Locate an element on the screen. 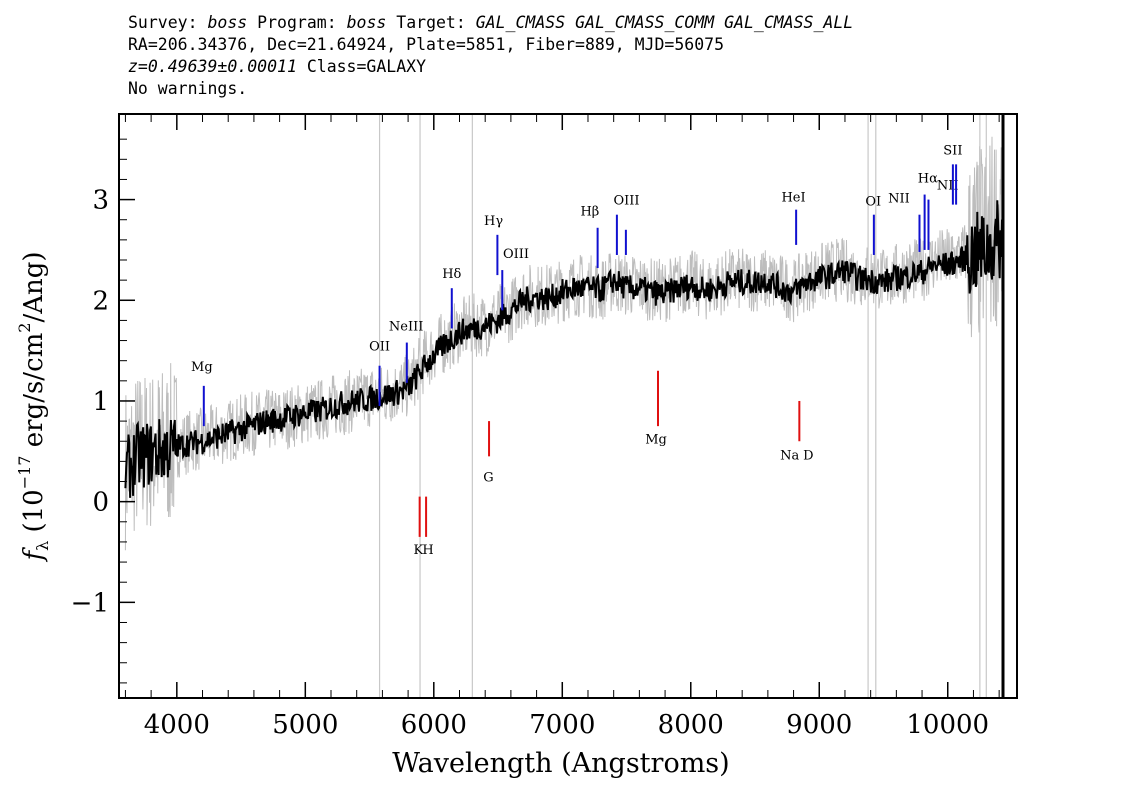 This screenshot has height=810, width=1134. y-tick-label-3: 2 is located at coordinates (100, 301).